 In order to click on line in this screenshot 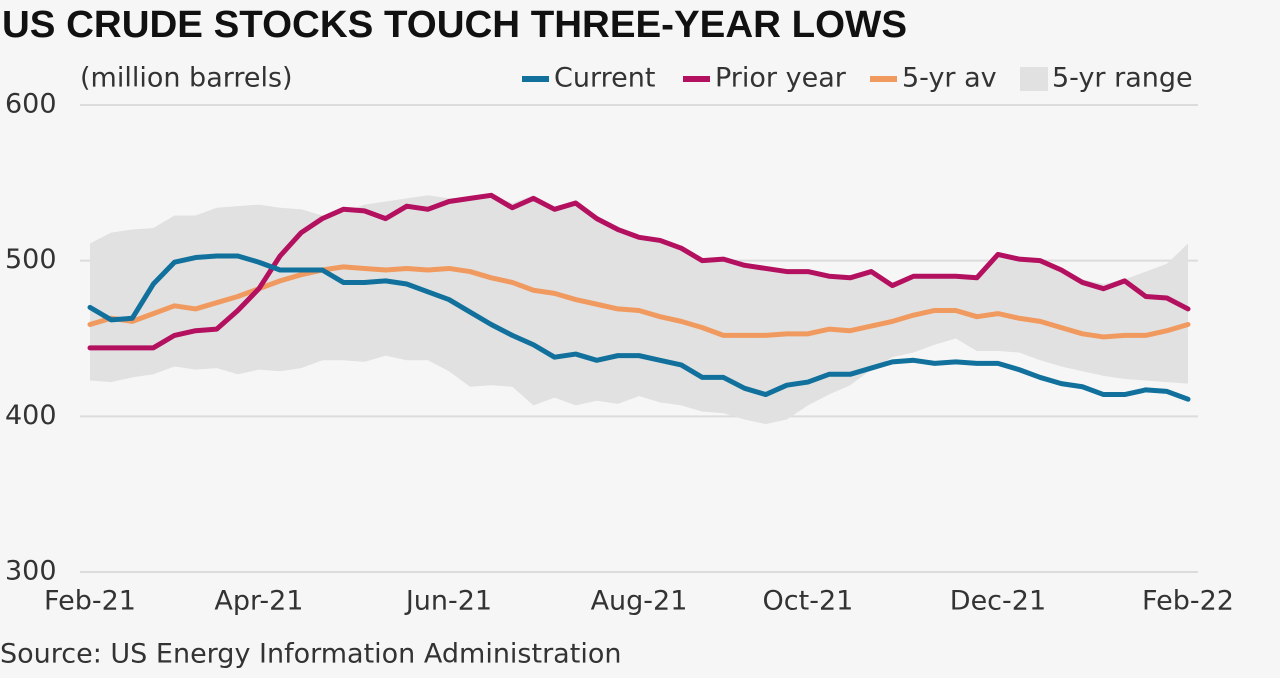, I will do `click(639, 302)`.